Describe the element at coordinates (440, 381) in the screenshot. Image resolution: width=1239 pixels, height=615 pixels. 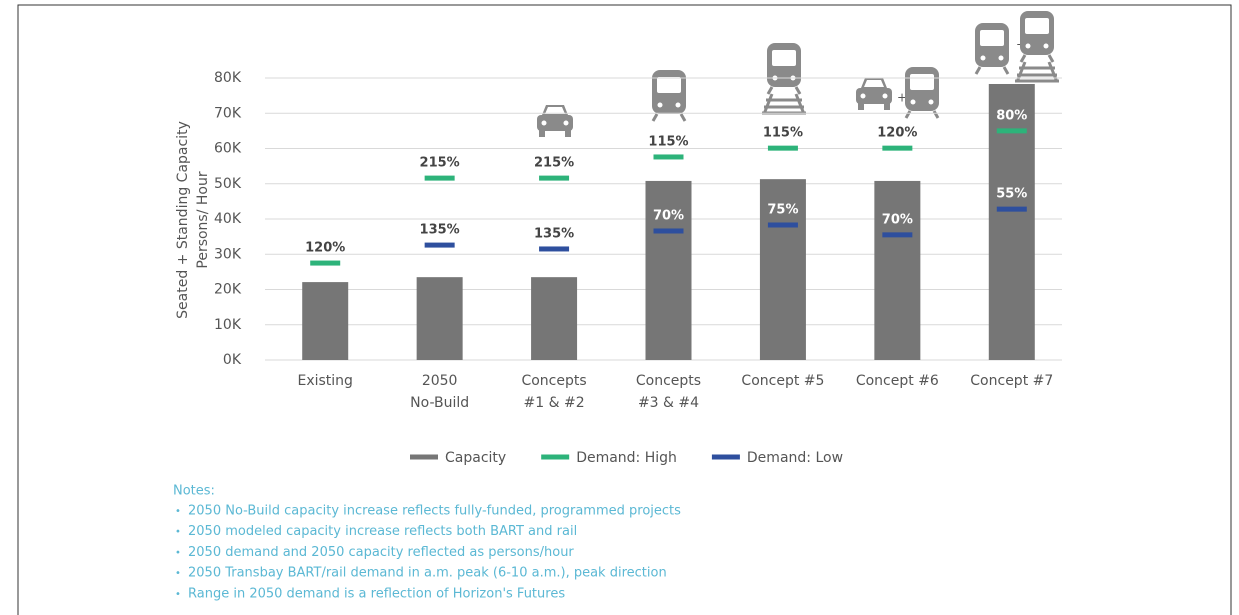
I see `x-tick-label: 2050` at that location.